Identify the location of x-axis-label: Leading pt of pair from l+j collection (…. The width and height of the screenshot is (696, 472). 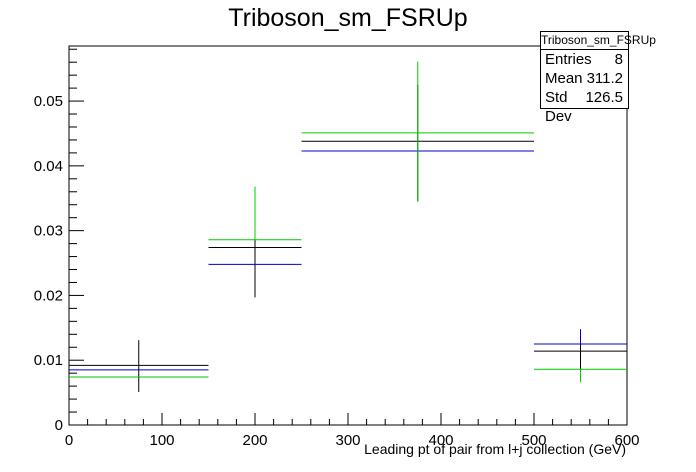
(495, 449).